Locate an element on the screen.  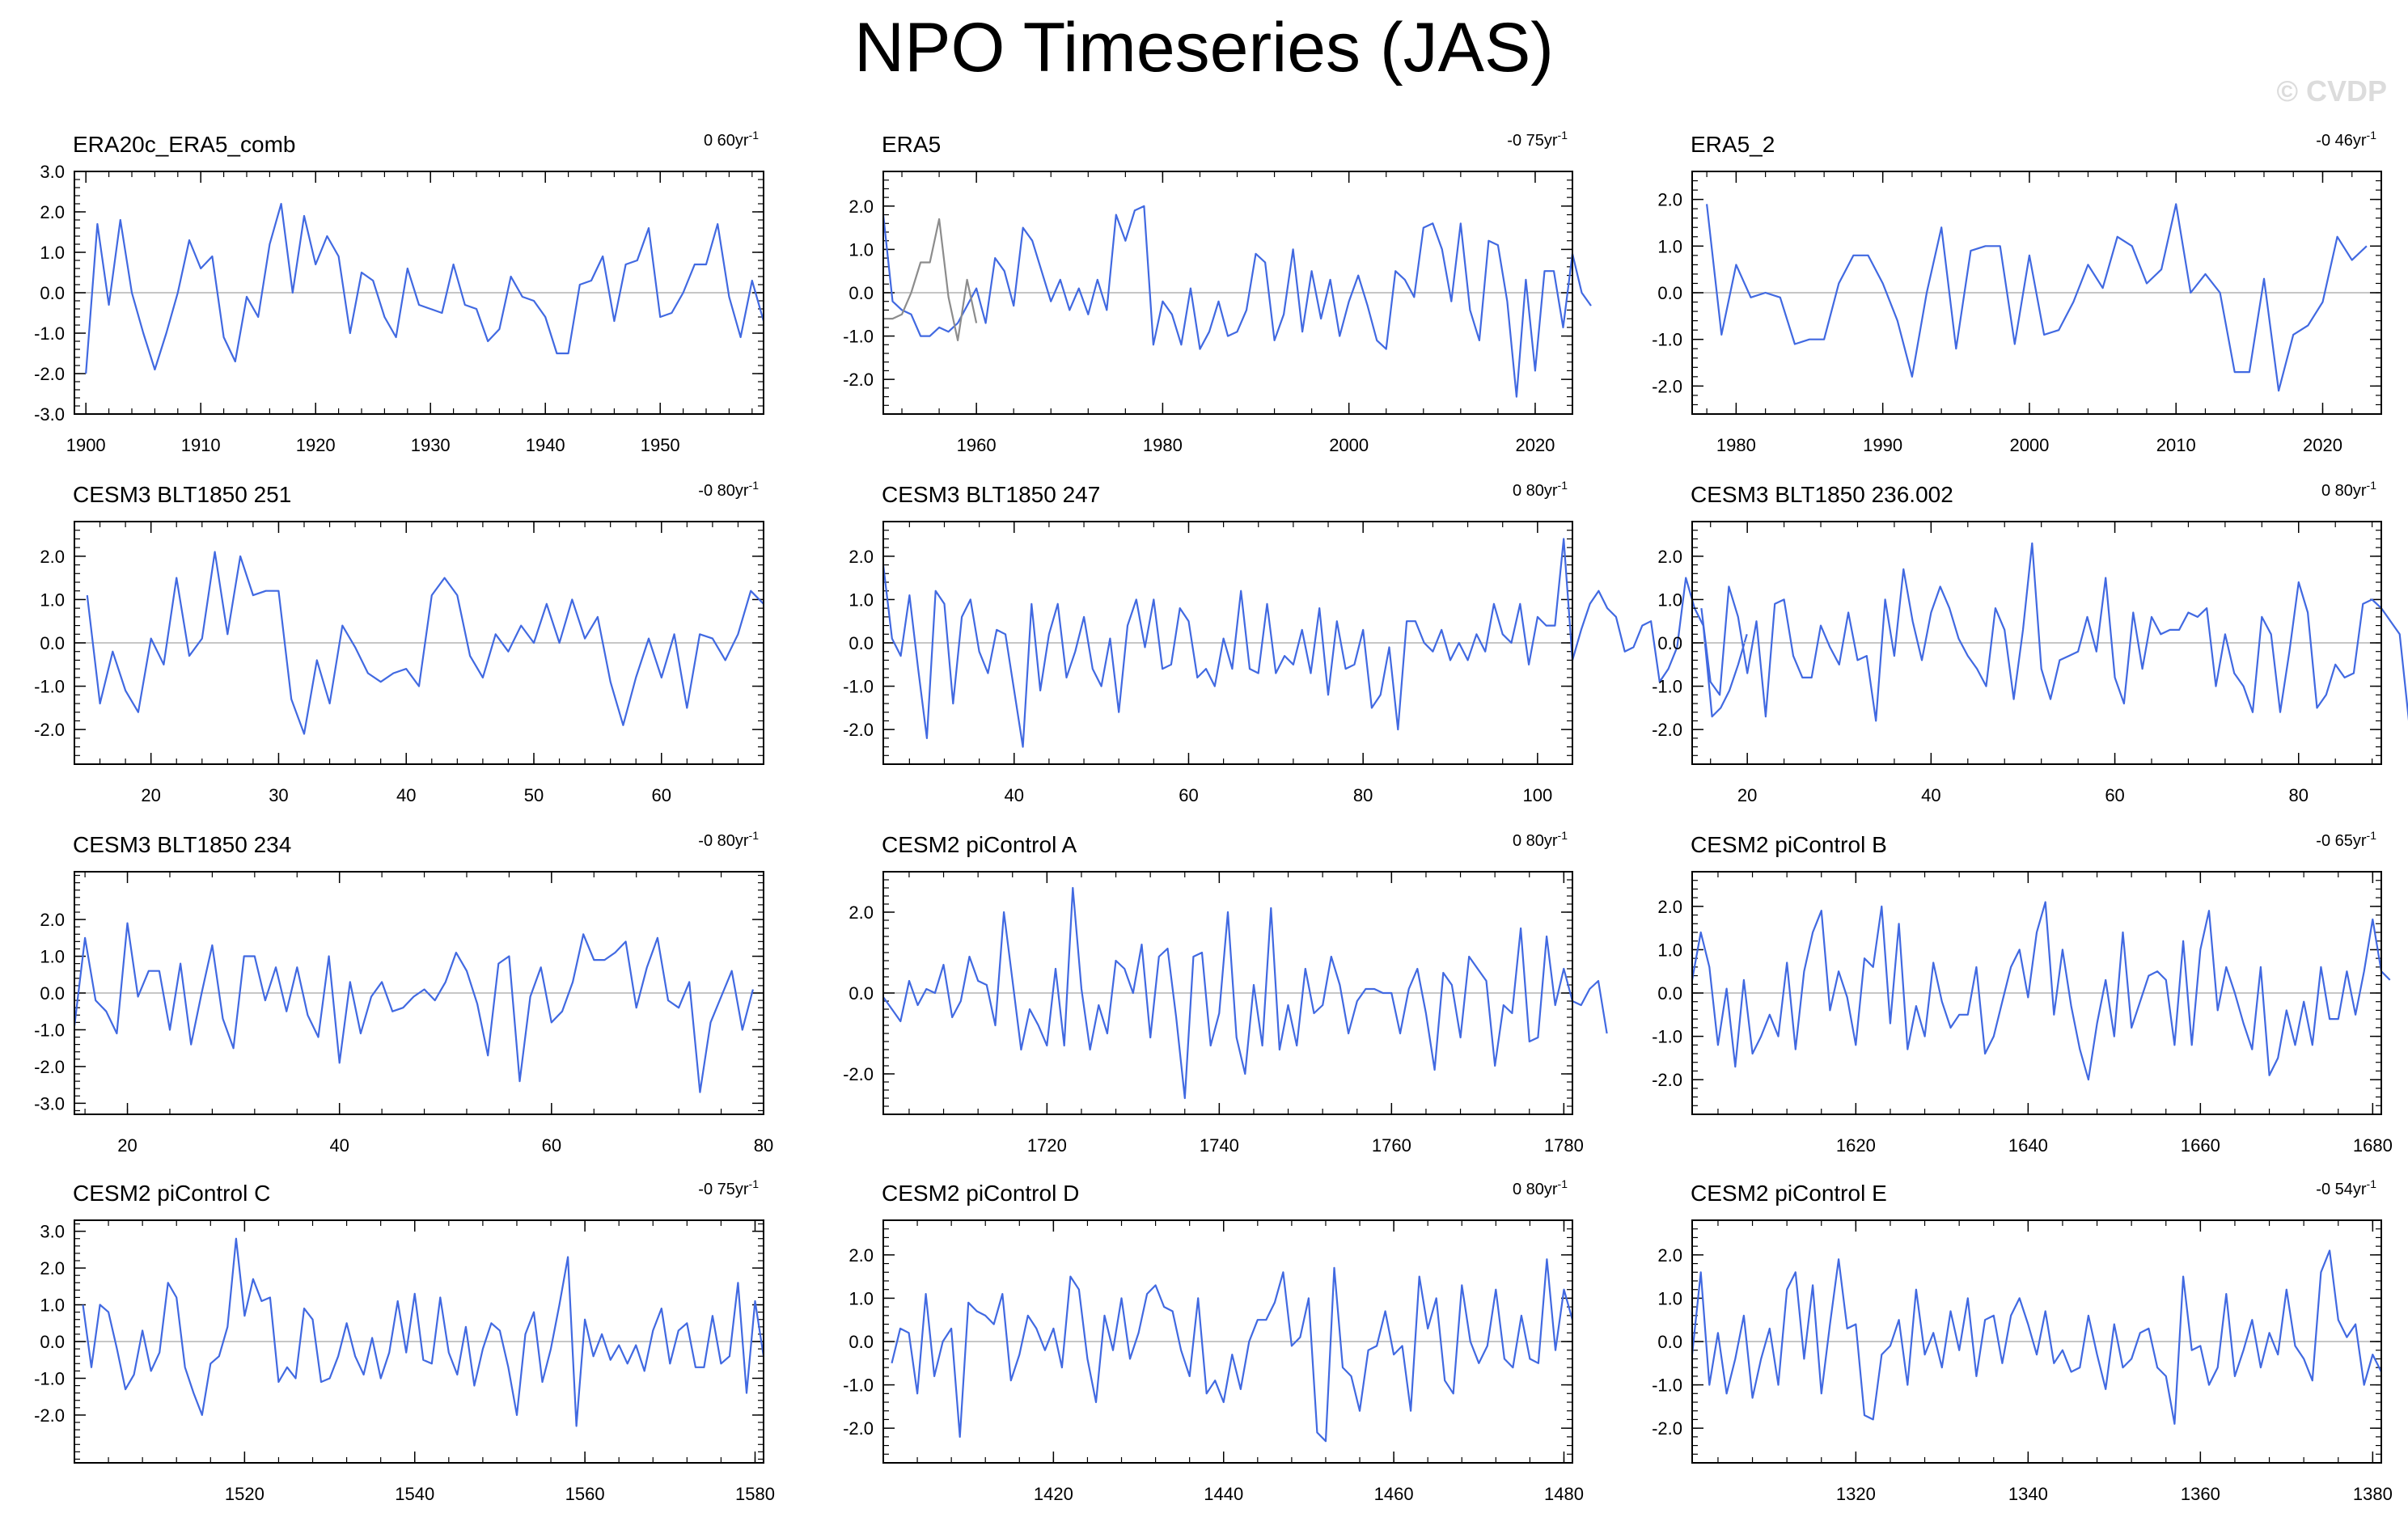
x-tick-label: 1760 is located at coordinates (1391, 1146).